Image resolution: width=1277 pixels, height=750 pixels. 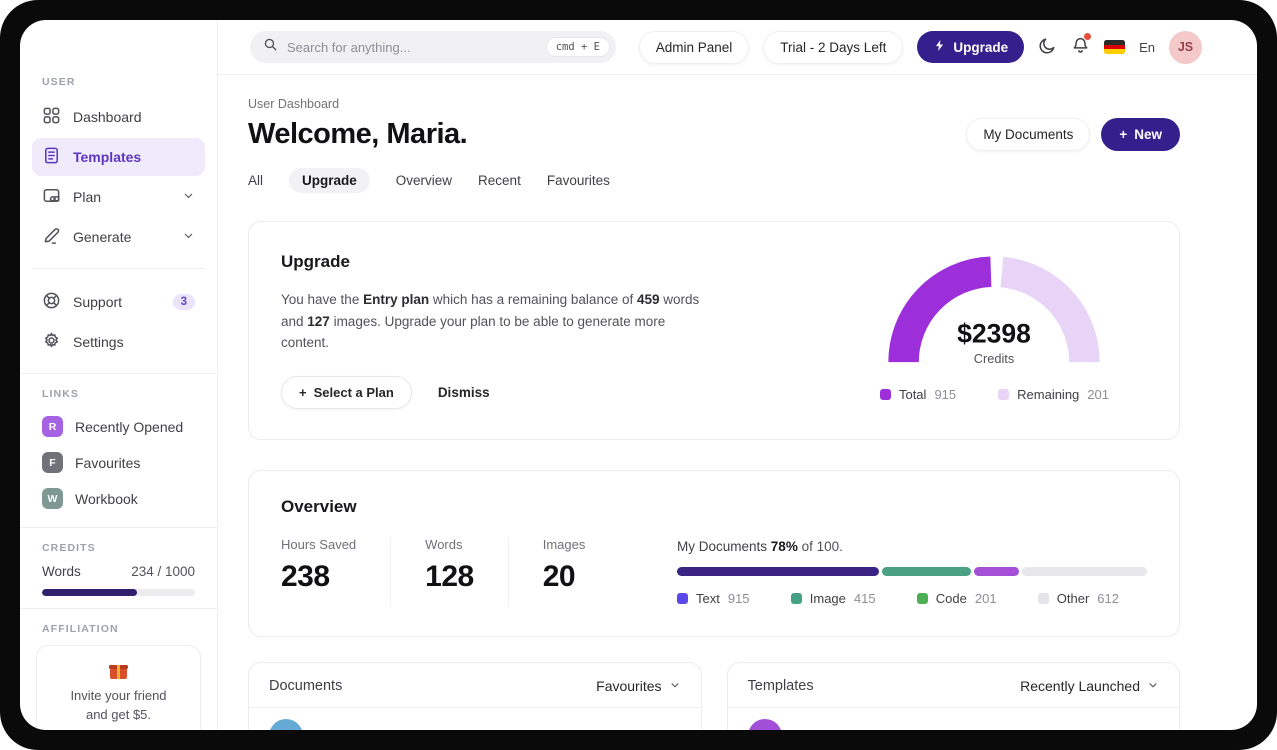 I want to click on credits-progress-fill, so click(x=89, y=592).